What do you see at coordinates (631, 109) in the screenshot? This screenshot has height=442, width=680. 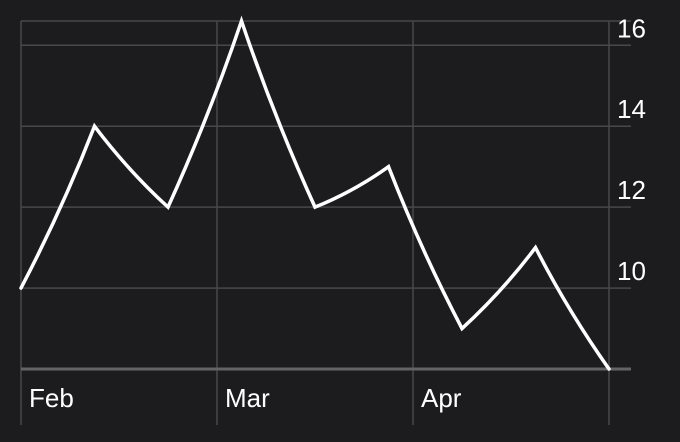 I see `y-tick-label: 14` at bounding box center [631, 109].